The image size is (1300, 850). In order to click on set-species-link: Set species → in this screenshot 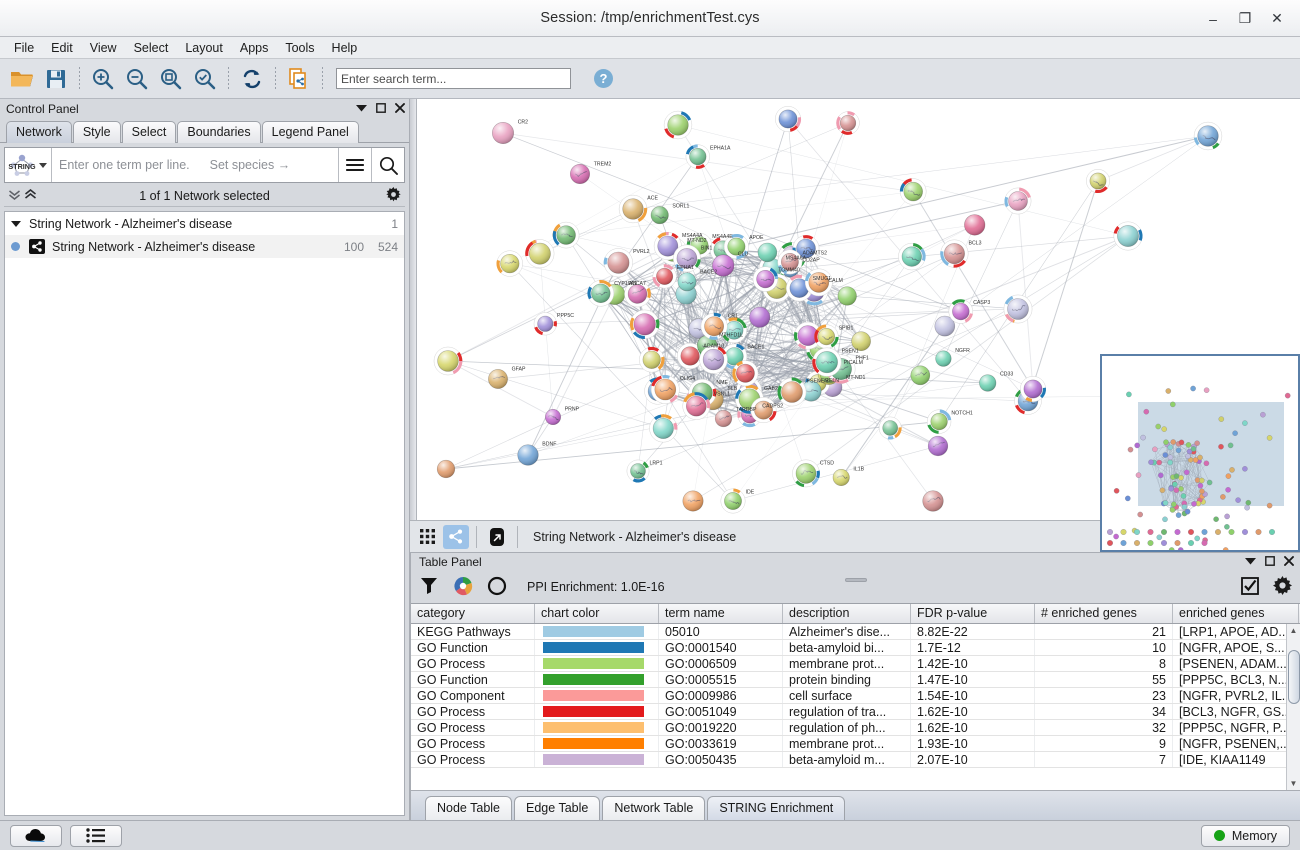, I will do `click(250, 165)`.